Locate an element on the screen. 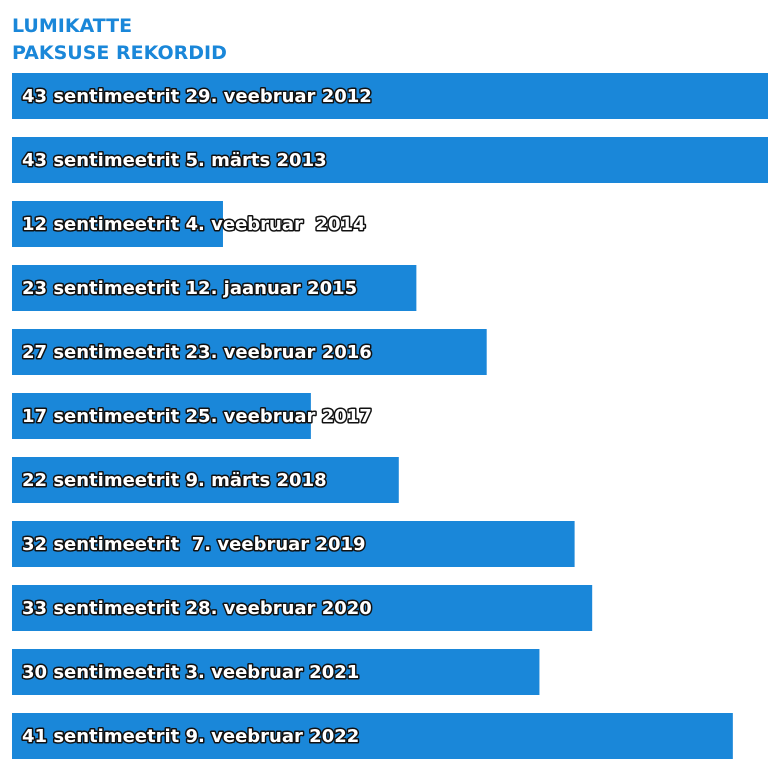 Image resolution: width=768 pixels, height=760 pixels. value-label: 33 sentimeetrit 28. veebruar 2020 is located at coordinates (197, 608).